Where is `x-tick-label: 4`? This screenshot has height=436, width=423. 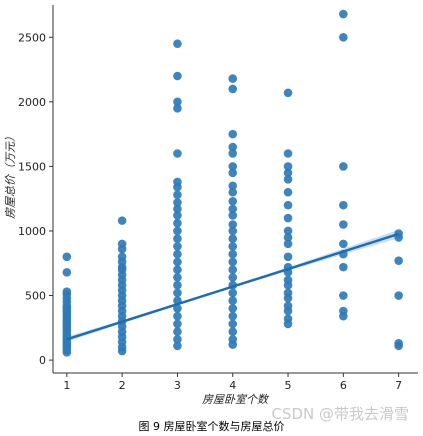
x-tick-label: 4 is located at coordinates (232, 385).